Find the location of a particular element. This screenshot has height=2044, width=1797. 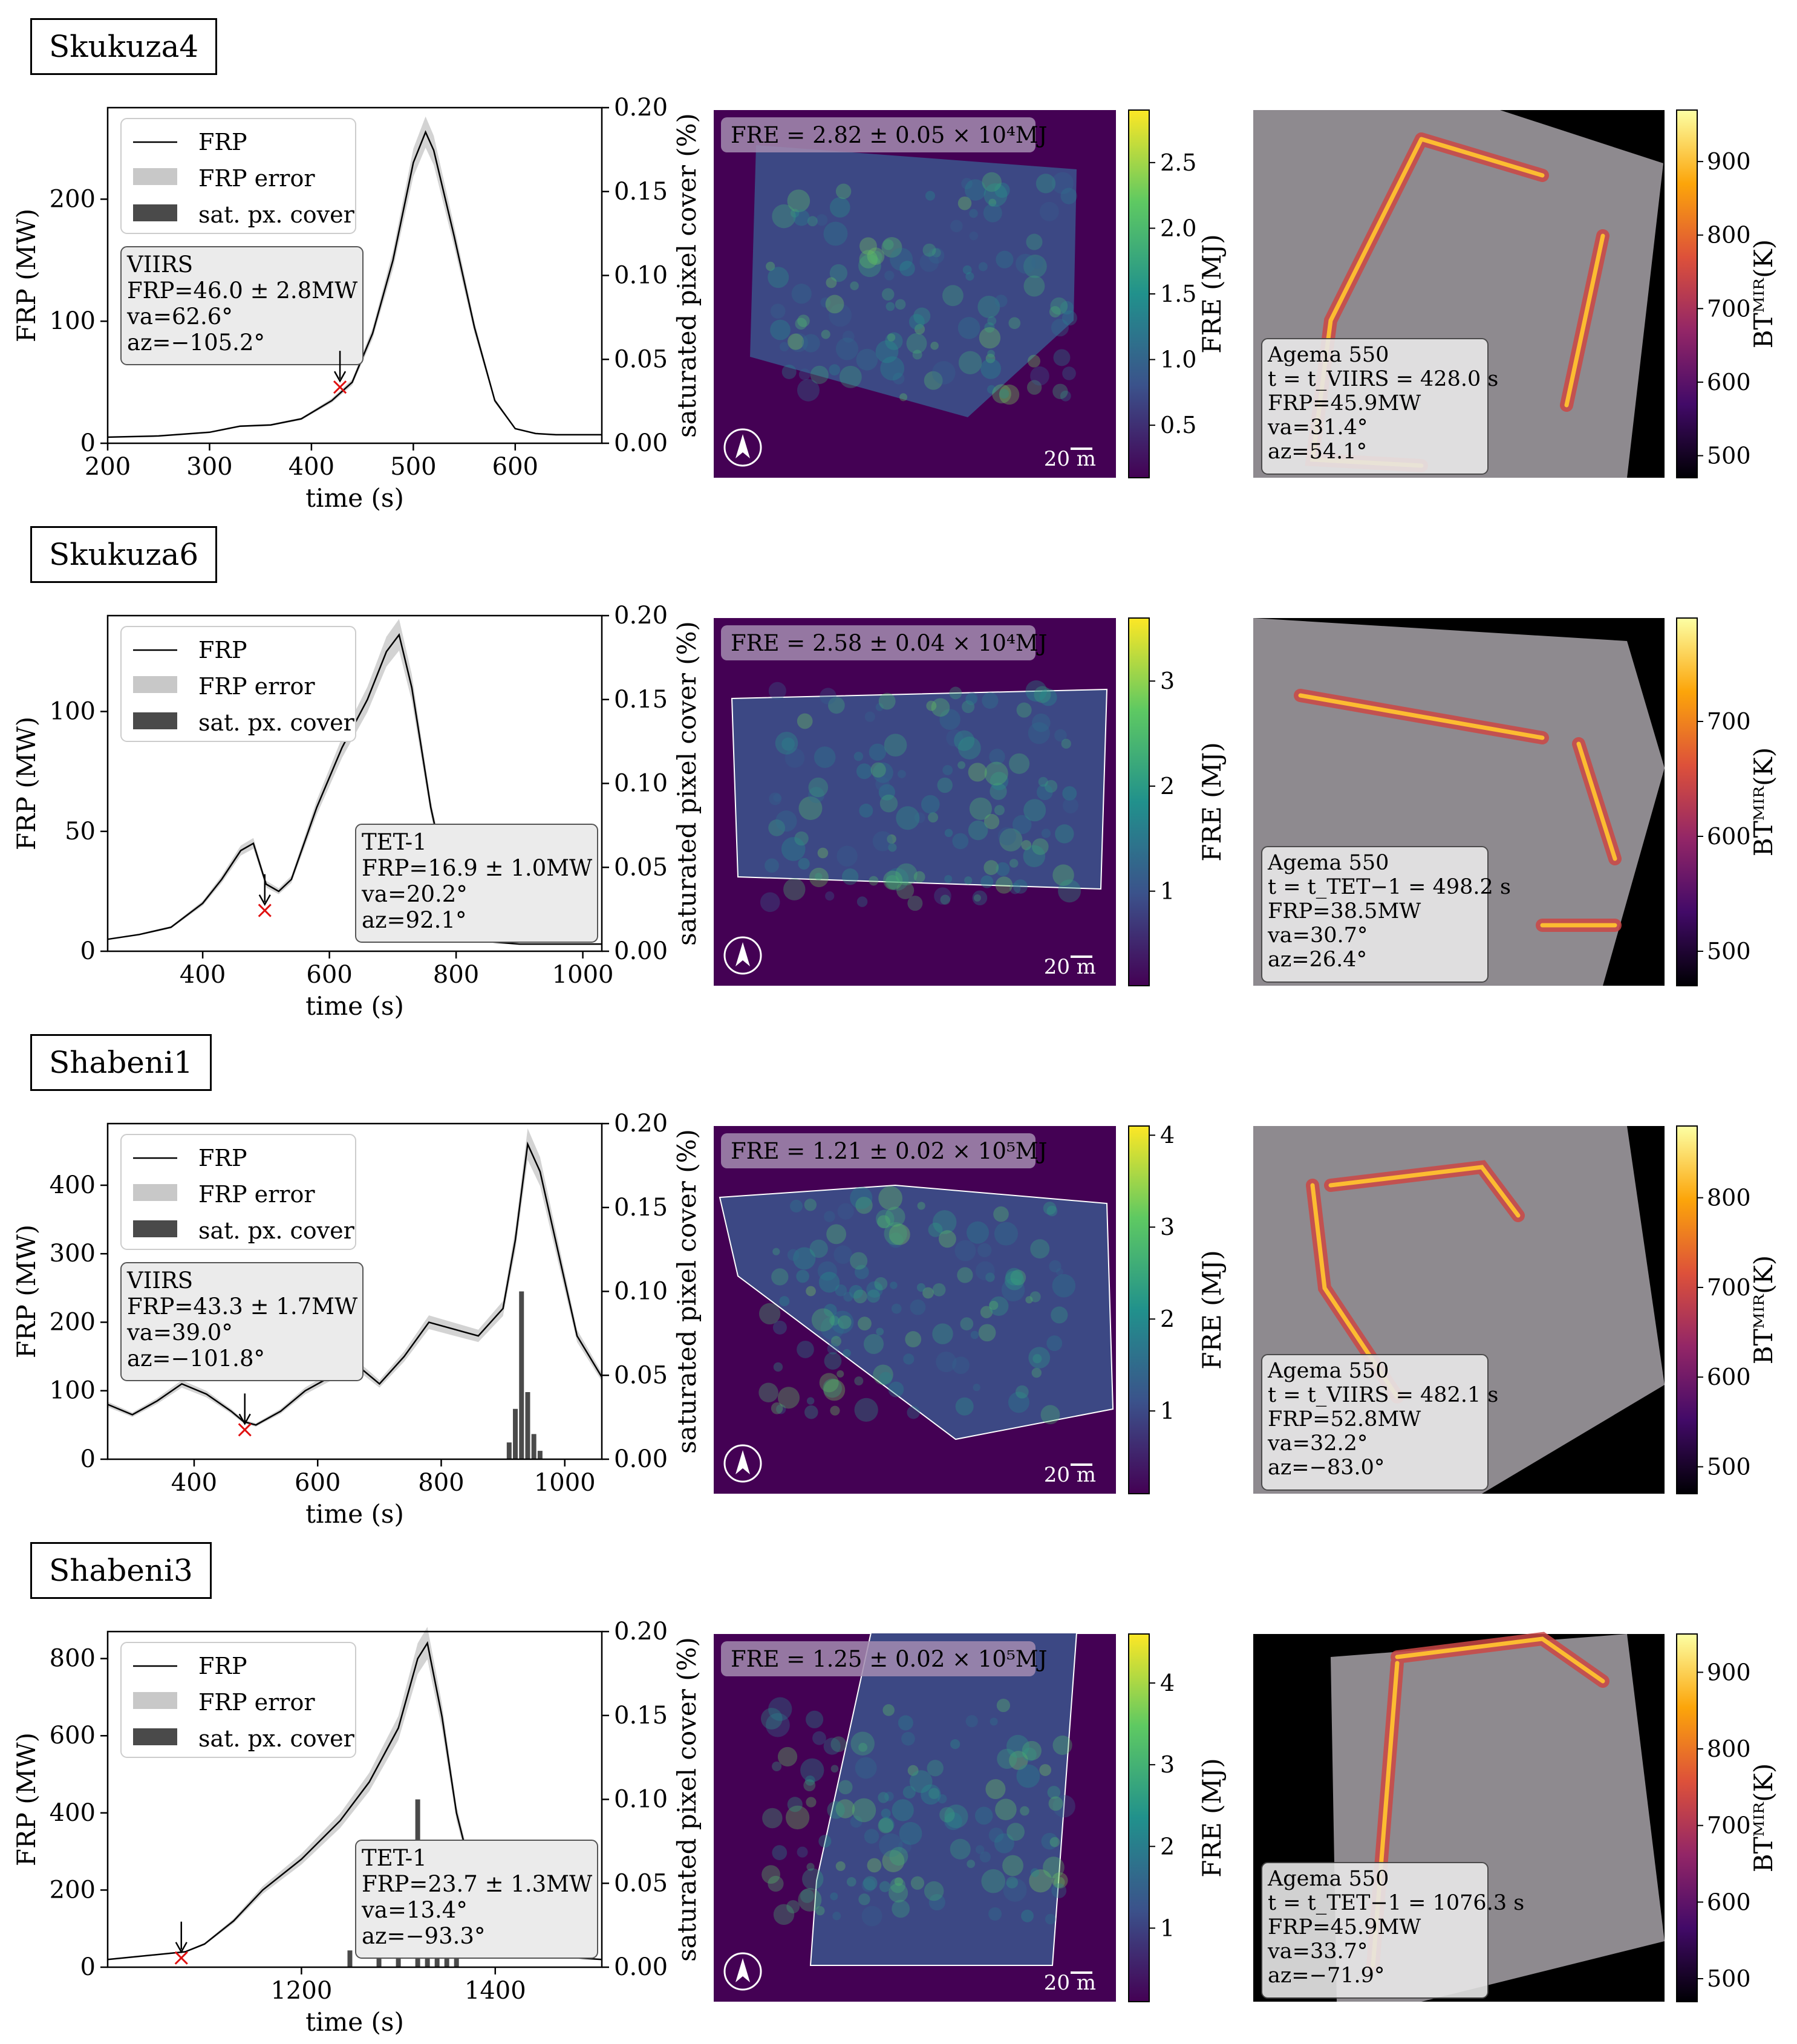

ir-info-line: az=−71.9° is located at coordinates (1326, 1976).